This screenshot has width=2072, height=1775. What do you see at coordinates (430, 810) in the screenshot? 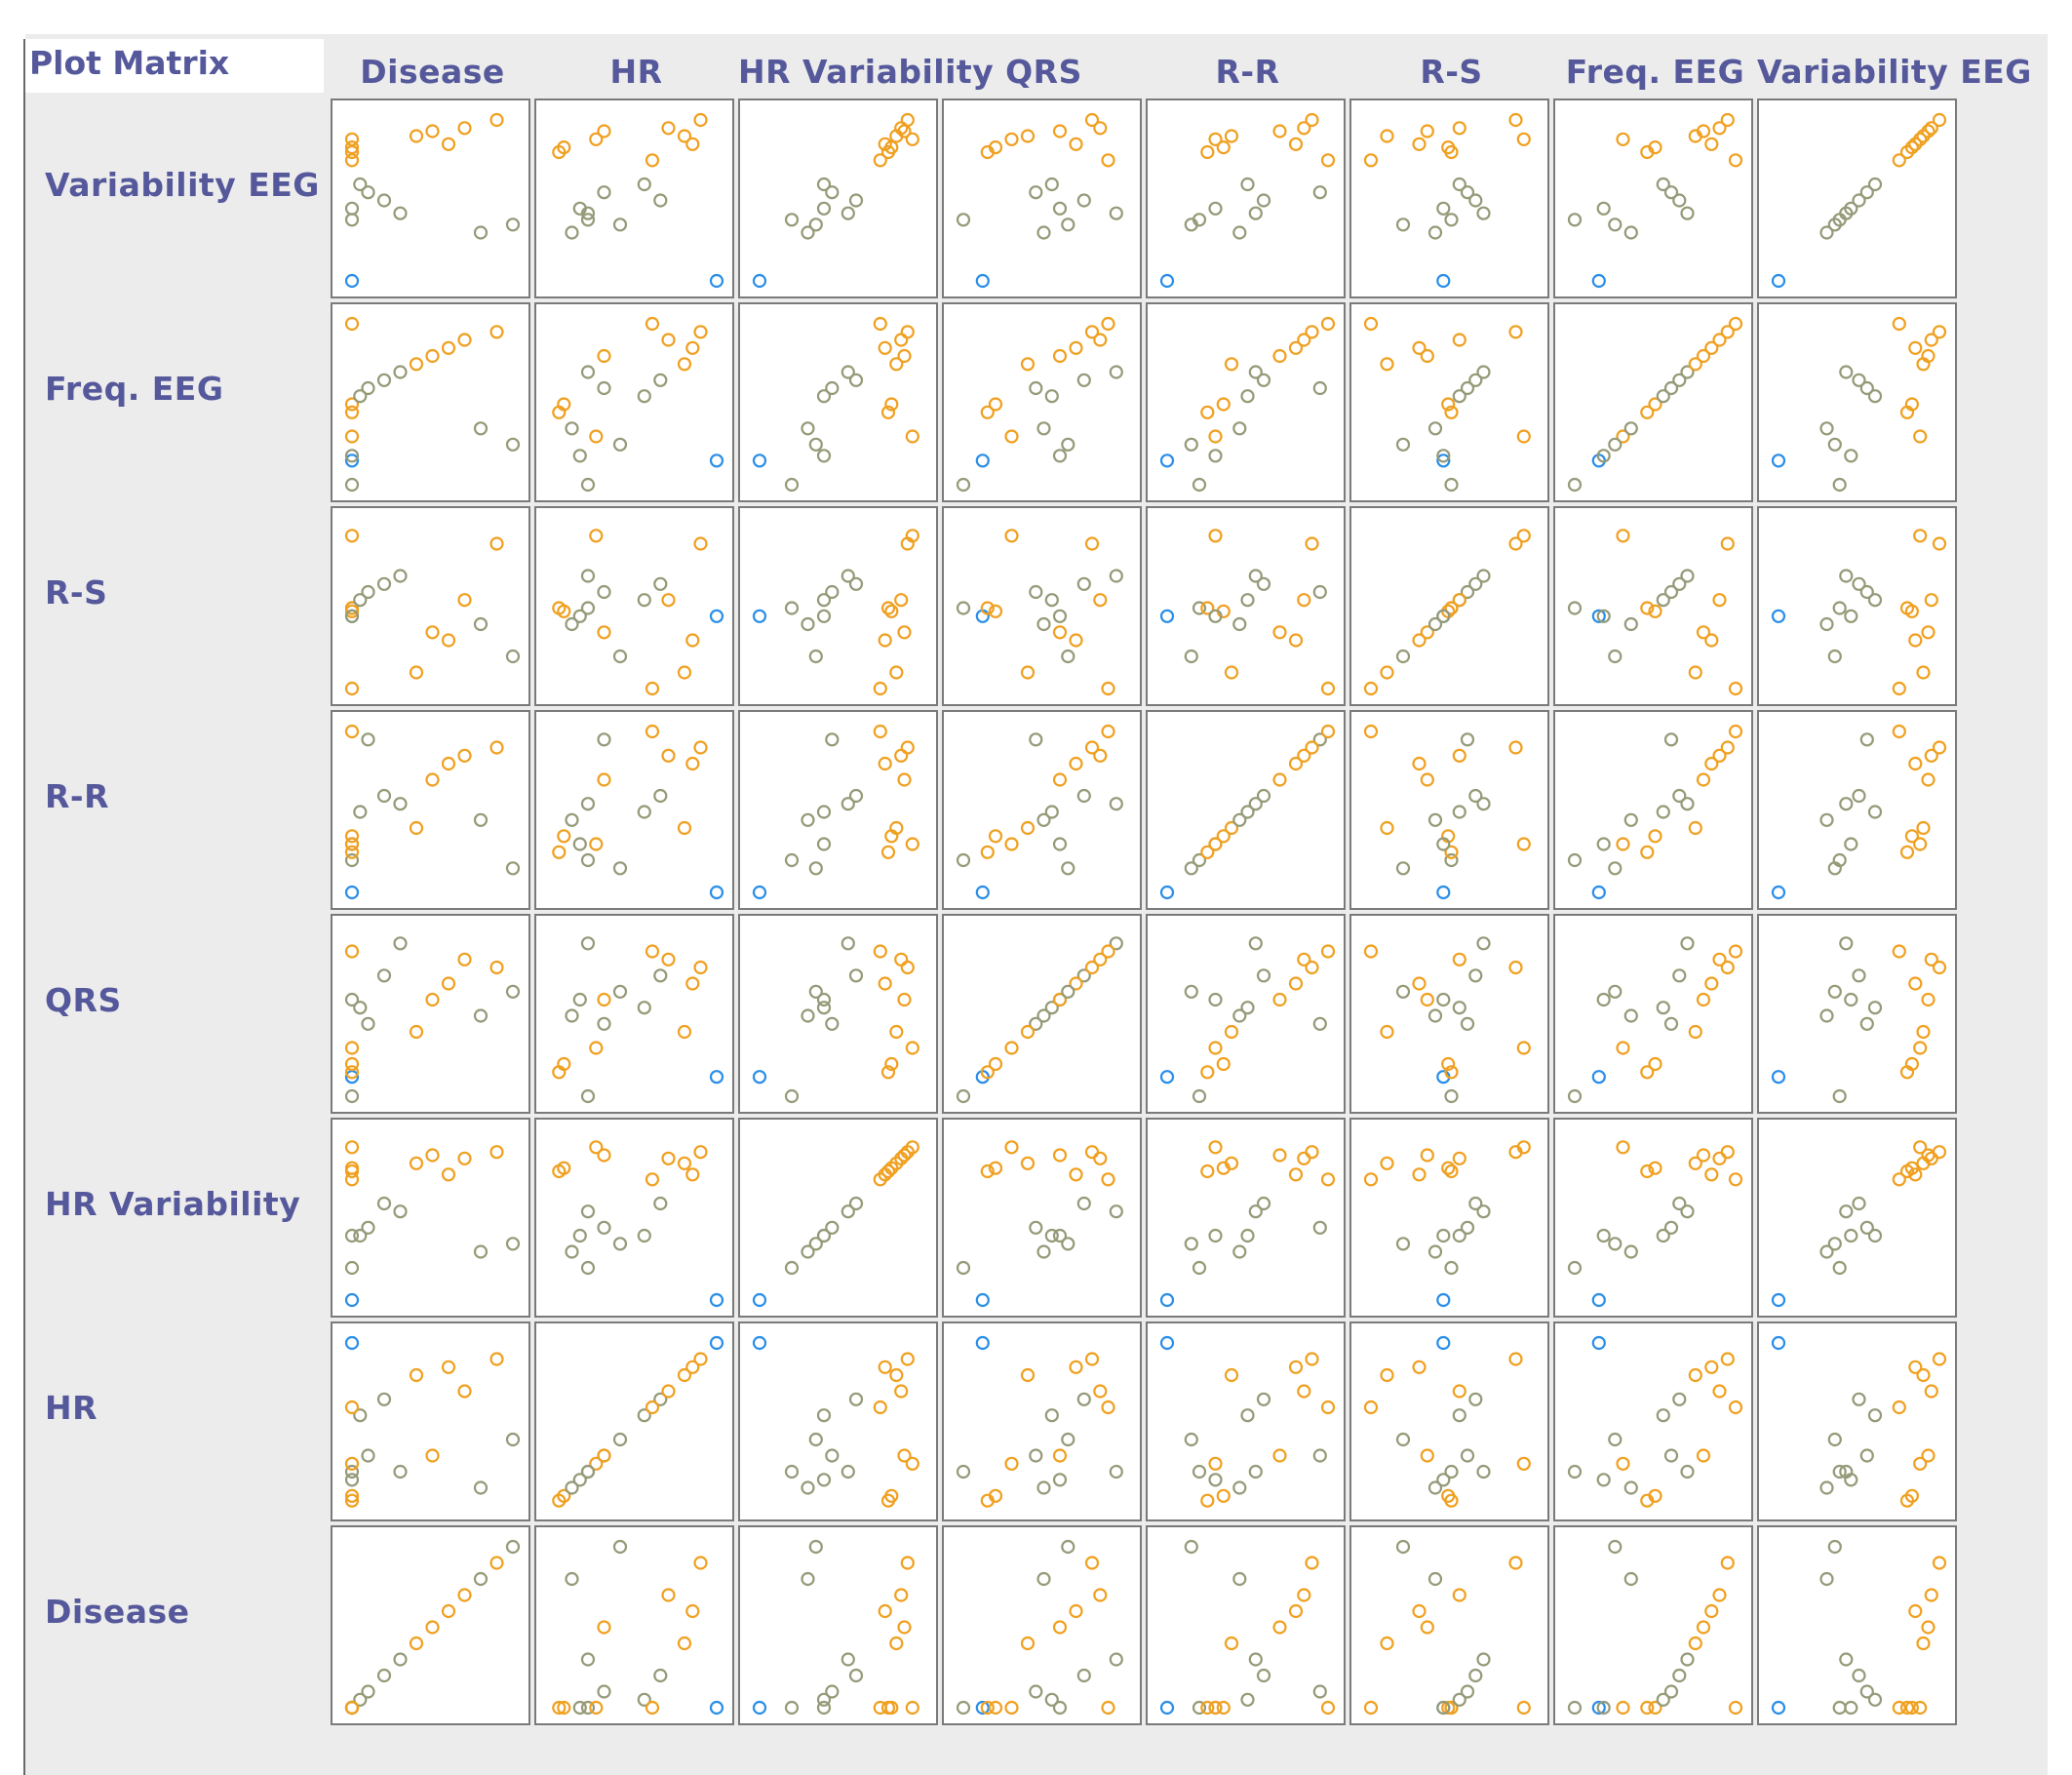
I see `scatter-cell-r-r-vs-disease` at bounding box center [430, 810].